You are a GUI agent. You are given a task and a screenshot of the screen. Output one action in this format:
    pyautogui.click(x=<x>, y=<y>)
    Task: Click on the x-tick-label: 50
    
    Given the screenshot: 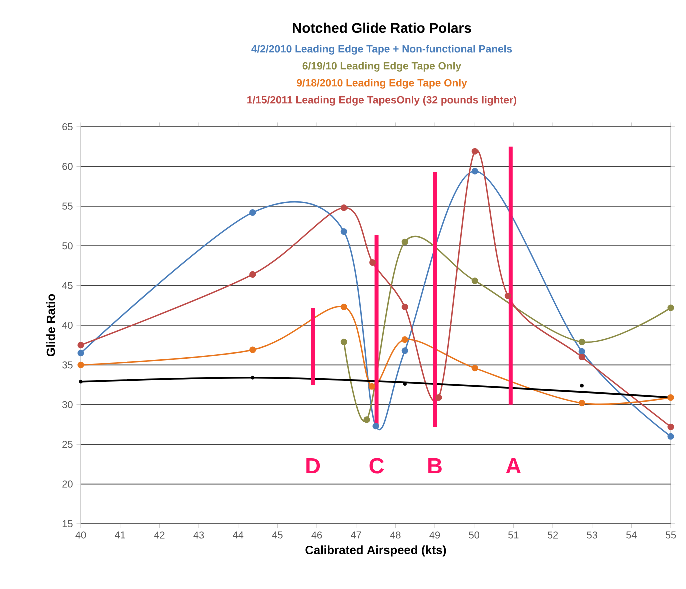 What is the action you would take?
    pyautogui.click(x=474, y=535)
    